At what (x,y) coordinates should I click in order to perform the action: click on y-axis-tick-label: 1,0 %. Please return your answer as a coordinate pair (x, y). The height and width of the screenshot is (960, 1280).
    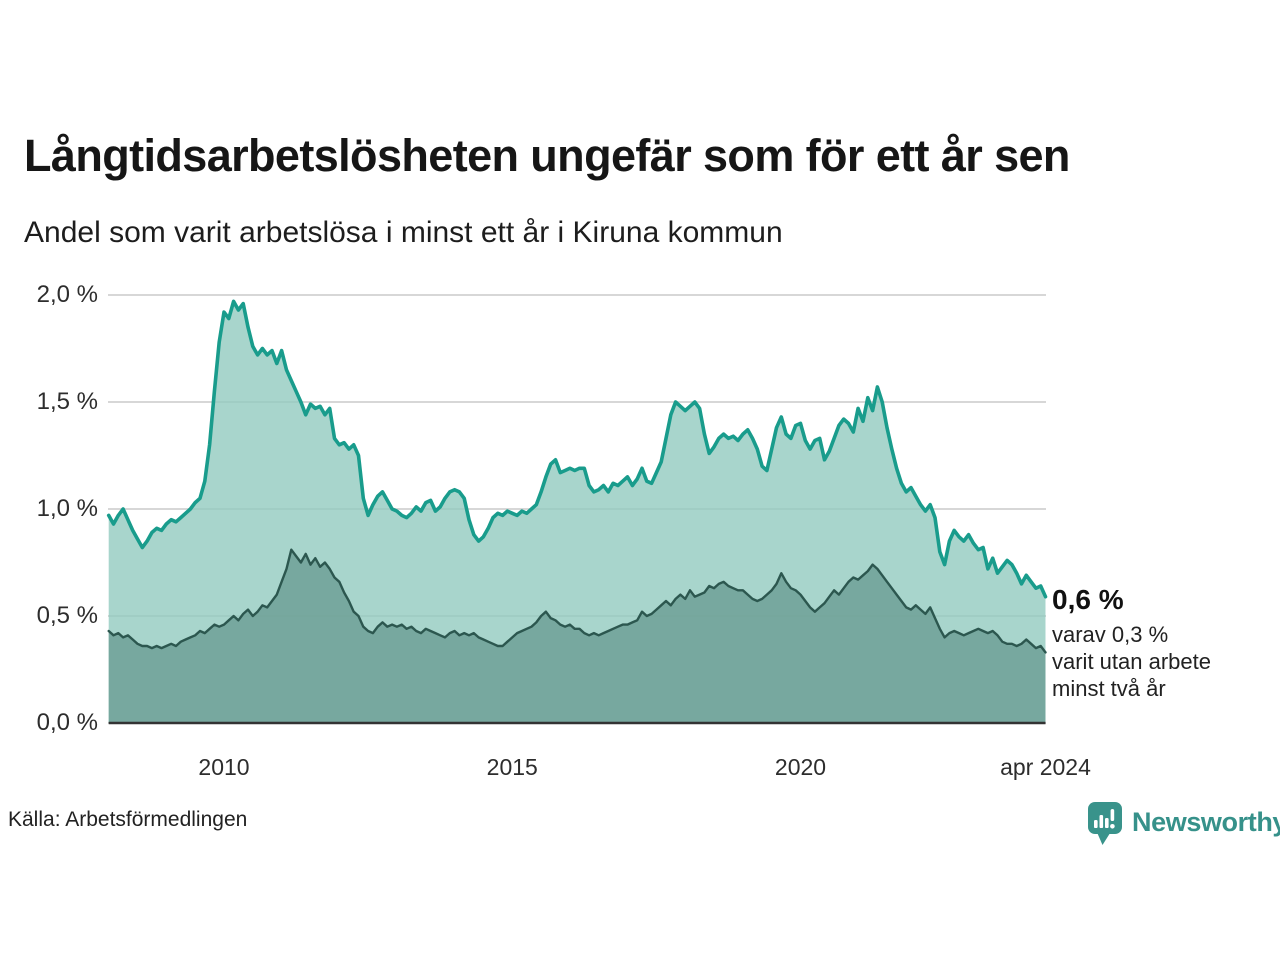
    Looking at the image, I should click on (67, 508).